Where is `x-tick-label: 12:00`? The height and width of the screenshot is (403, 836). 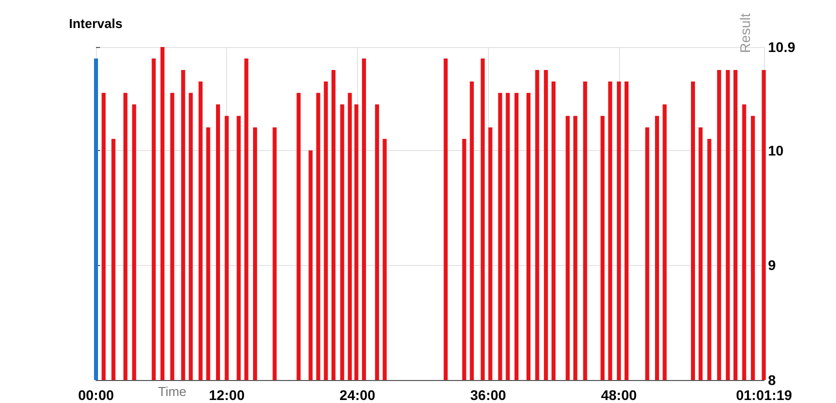
x-tick-label: 12:00 is located at coordinates (226, 395).